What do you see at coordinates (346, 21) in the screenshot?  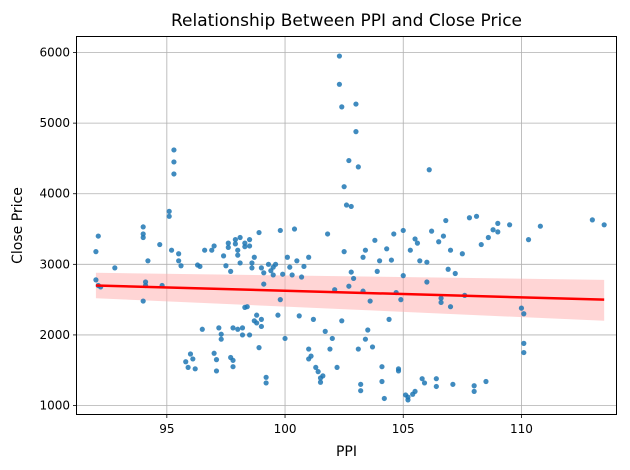 I see `chart-title: Relationship Between PPI and Close Price` at bounding box center [346, 21].